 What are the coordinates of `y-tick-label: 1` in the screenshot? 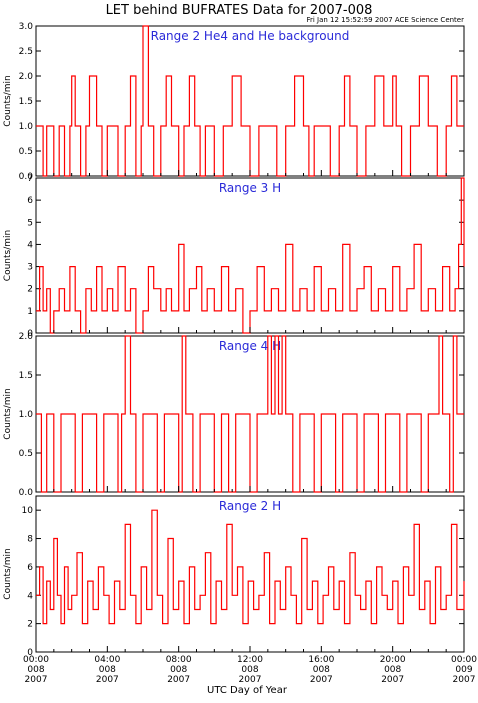 It's located at (30, 312).